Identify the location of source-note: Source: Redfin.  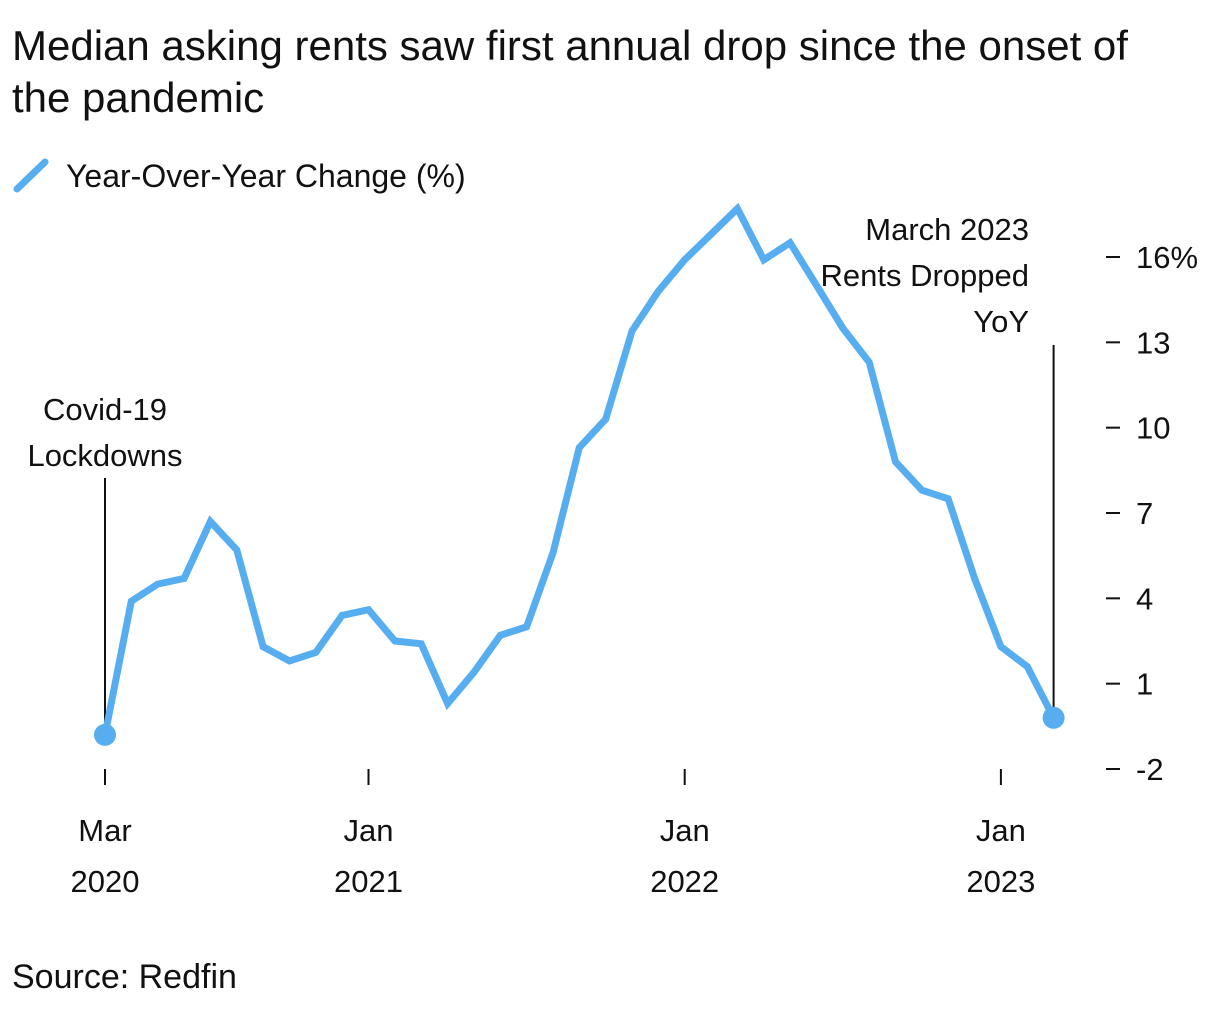
(124, 977).